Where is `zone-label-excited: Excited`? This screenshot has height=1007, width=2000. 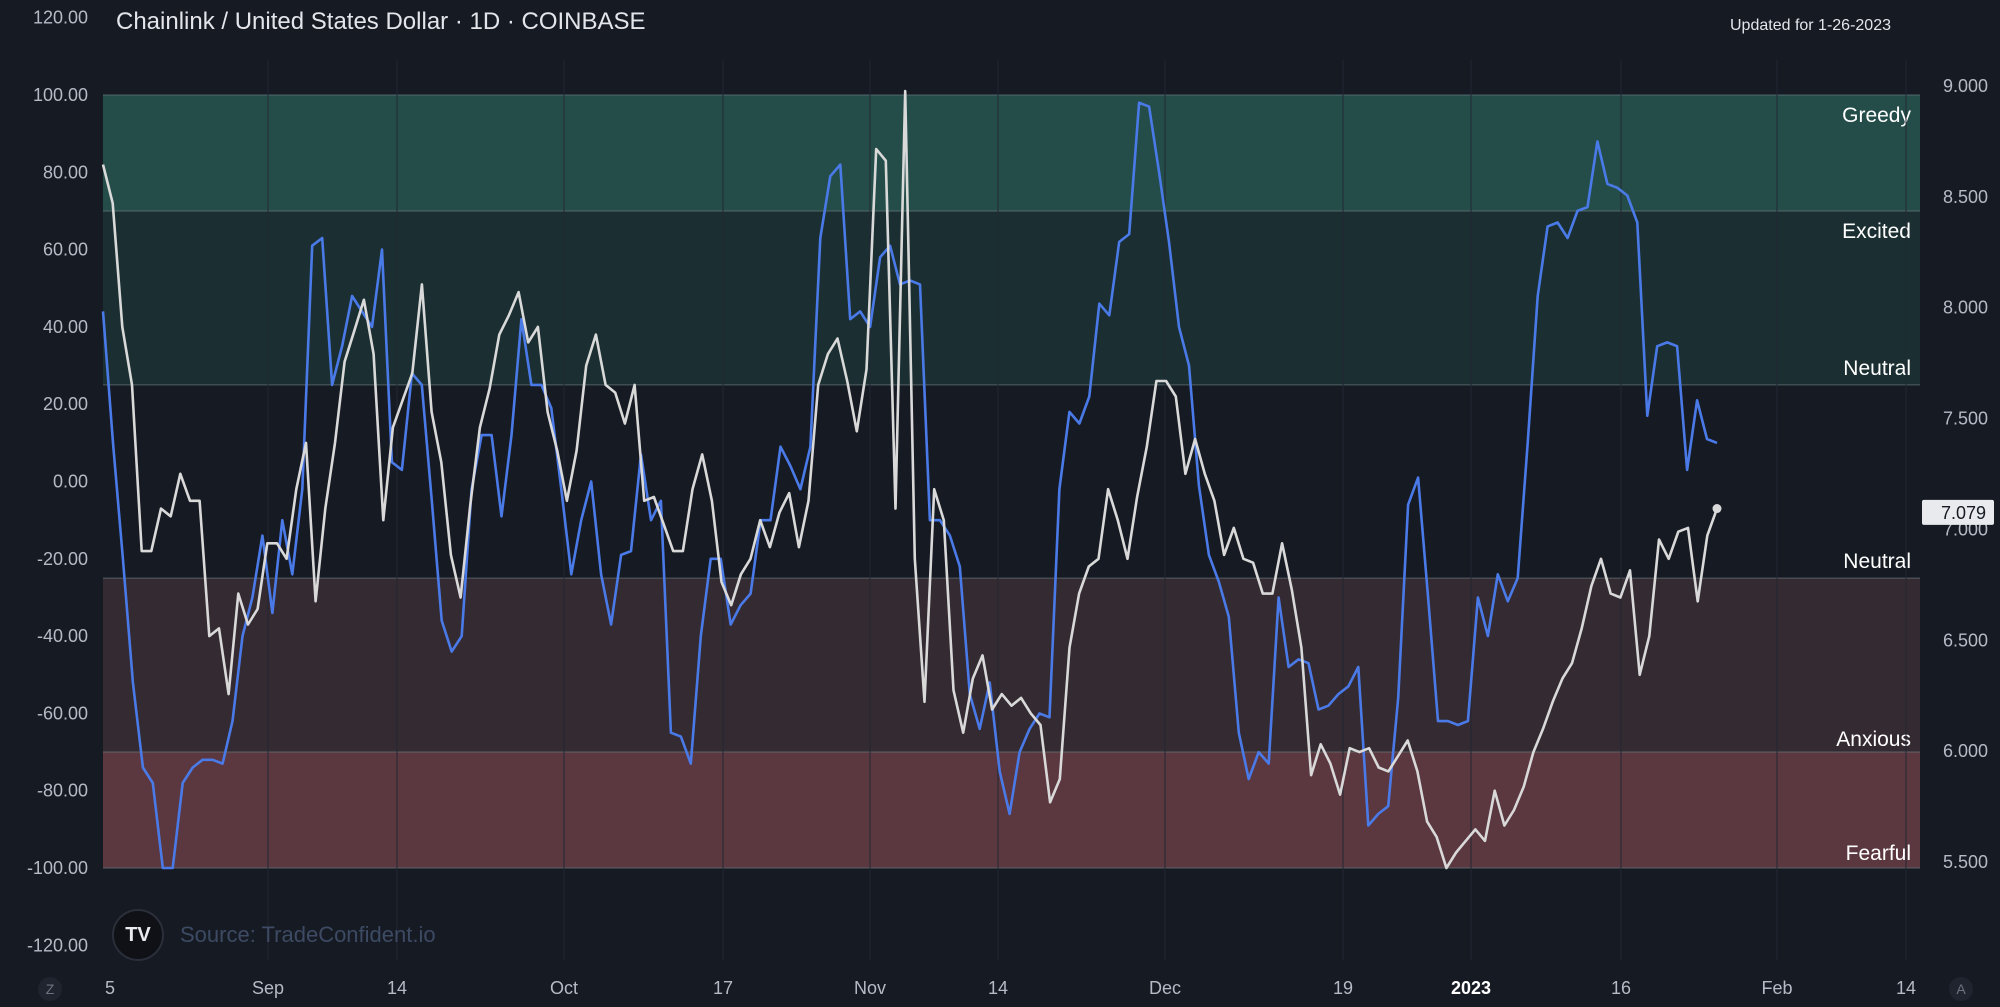
zone-label-excited: Excited is located at coordinates (1876, 231).